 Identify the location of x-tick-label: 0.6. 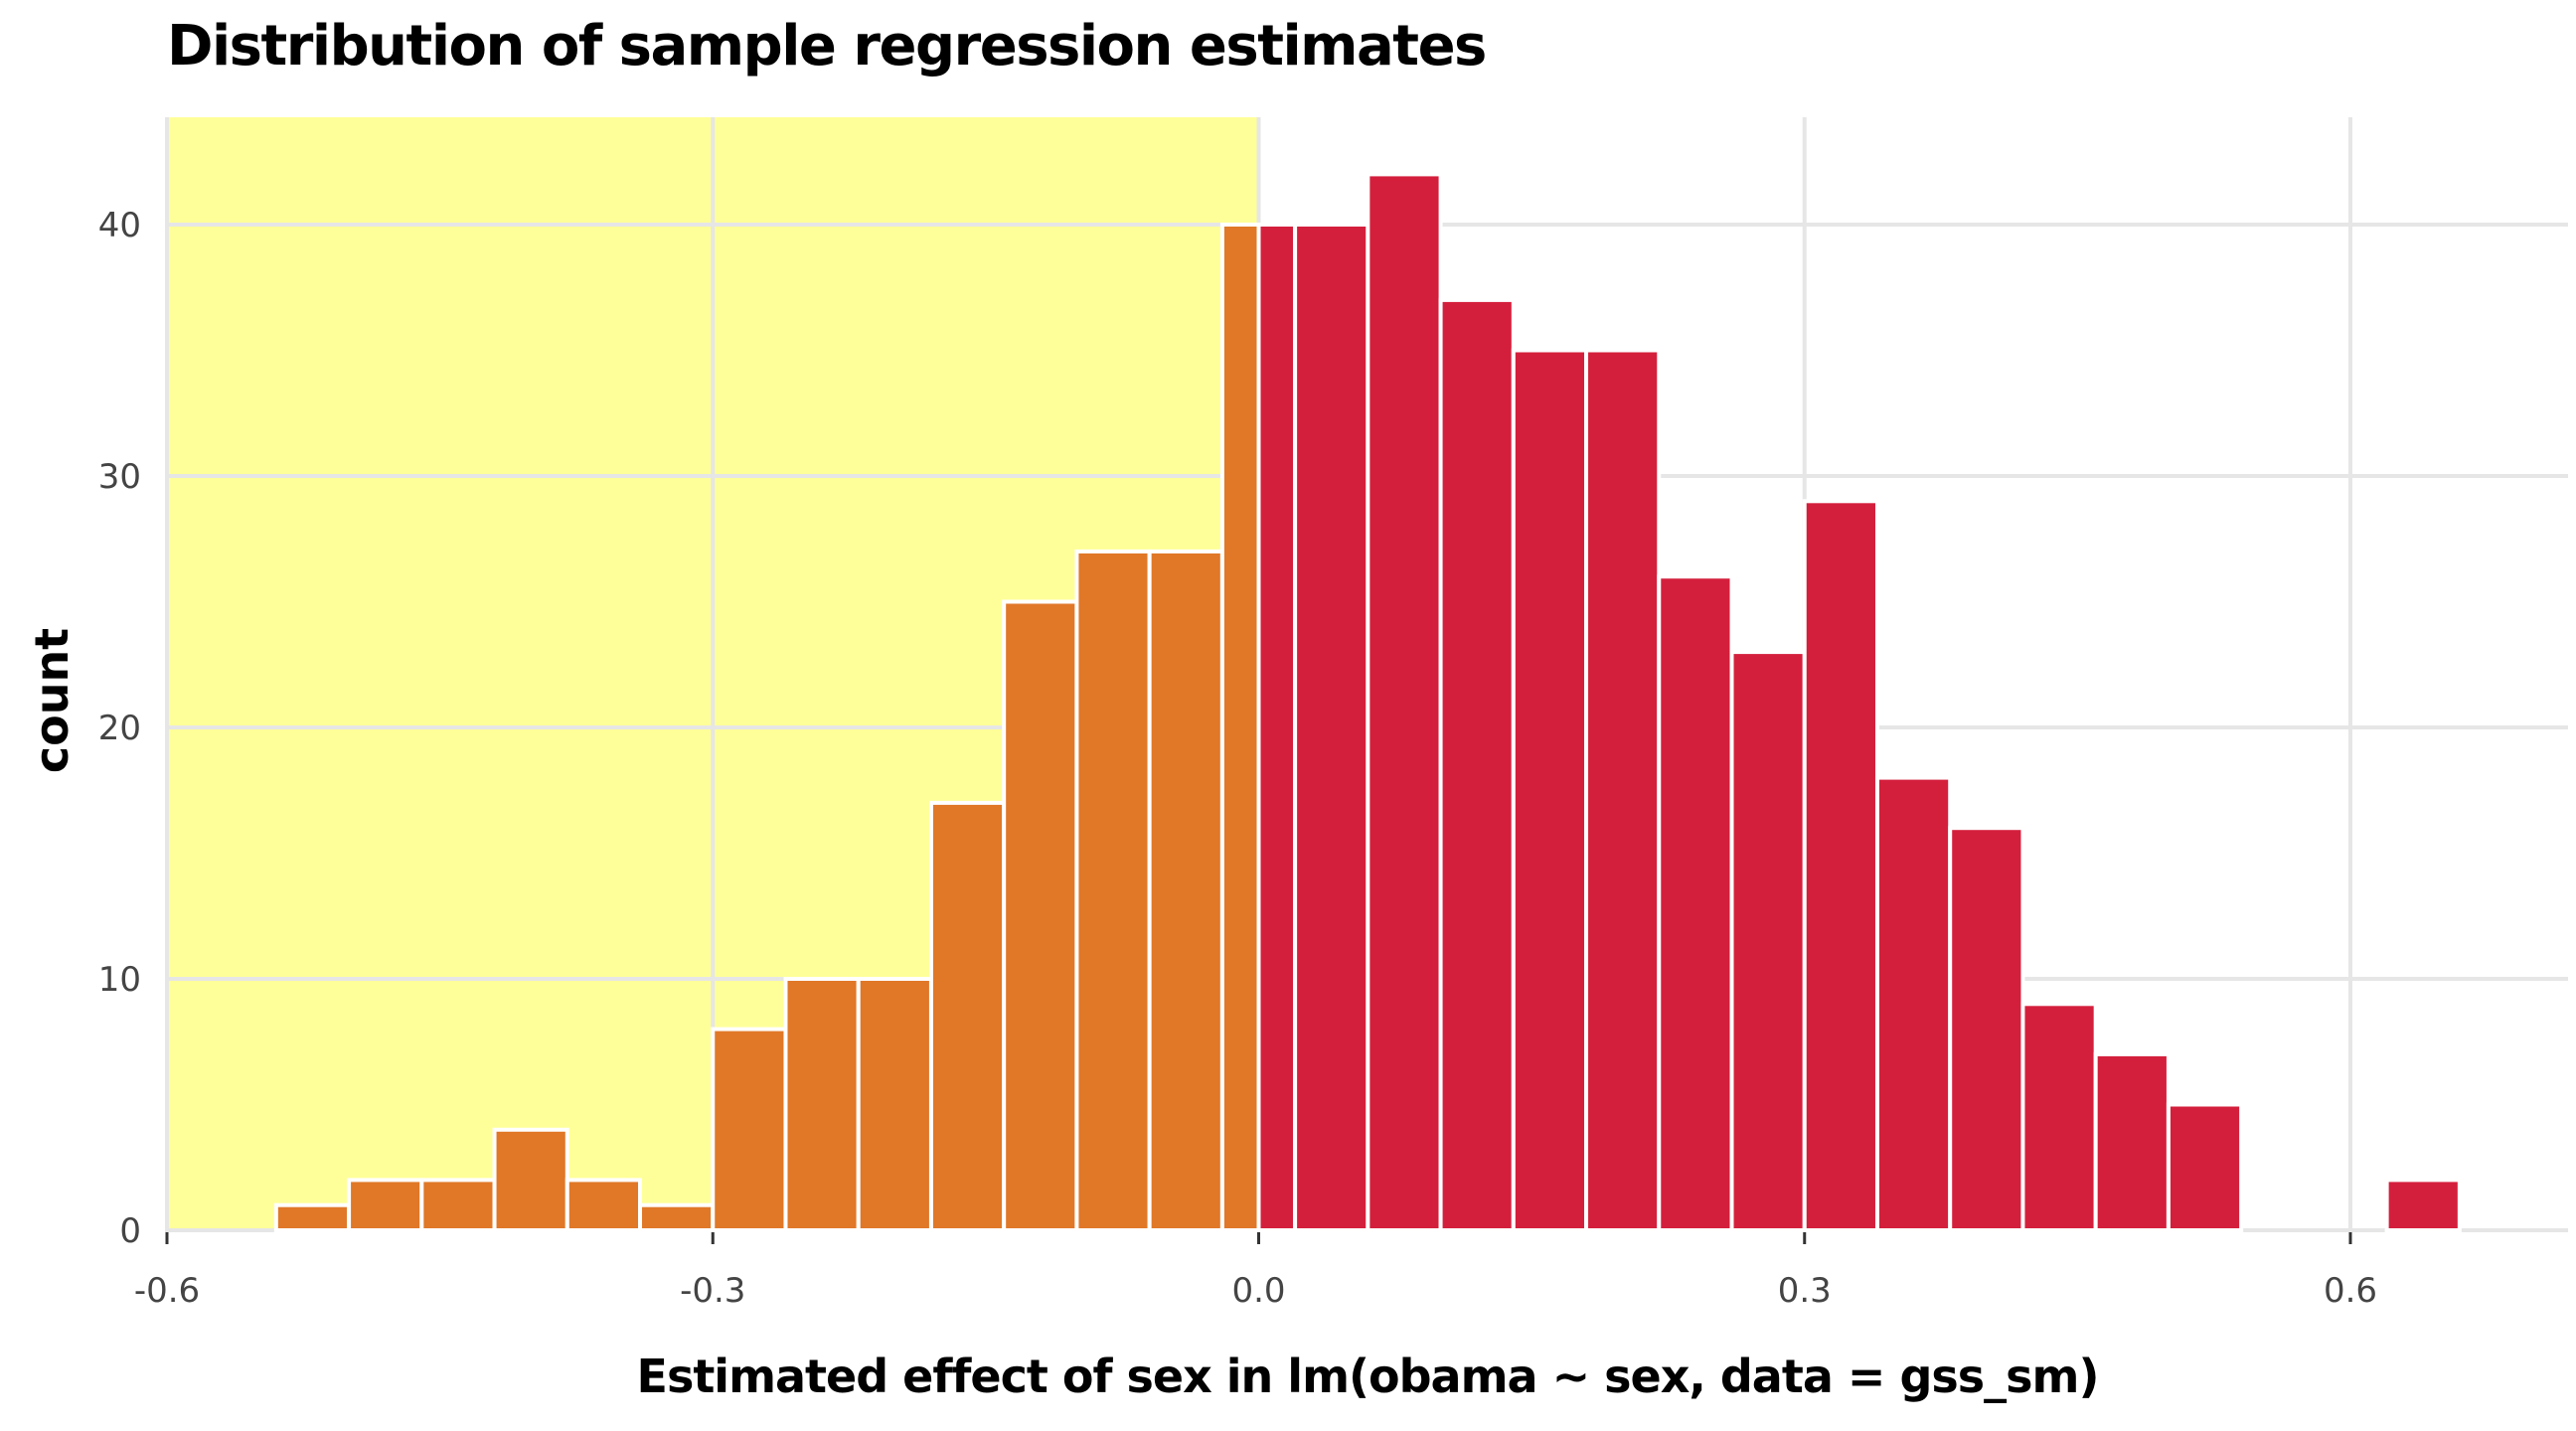
(2350, 1291).